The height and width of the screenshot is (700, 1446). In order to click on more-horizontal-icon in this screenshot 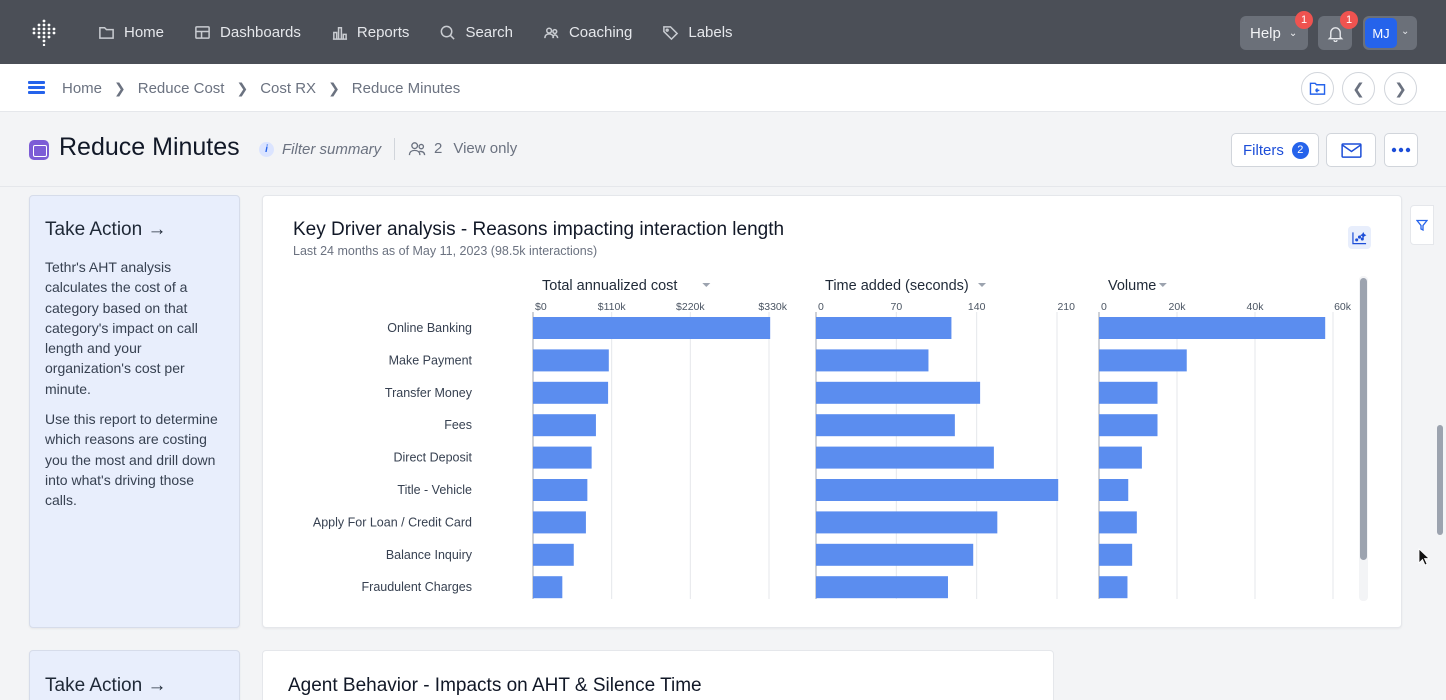, I will do `click(1401, 150)`.